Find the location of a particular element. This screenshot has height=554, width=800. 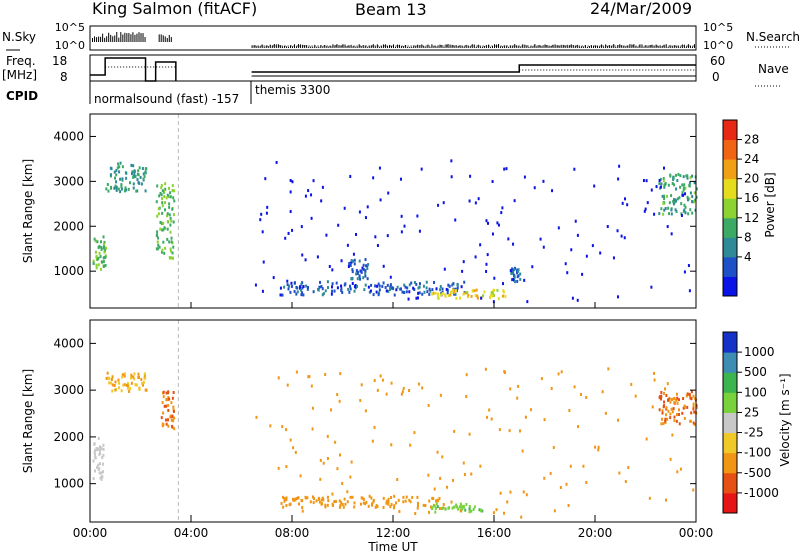

x-tick-label: 12:00 is located at coordinates (393, 533).